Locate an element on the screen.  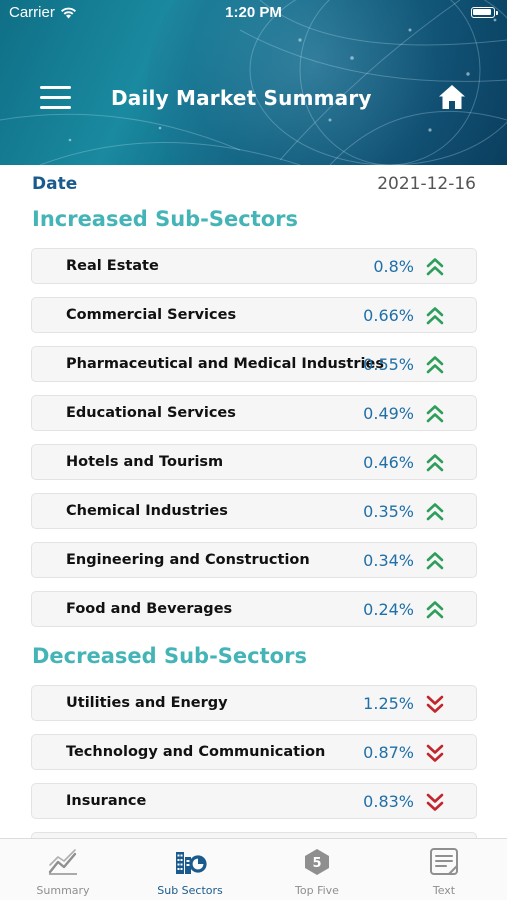
increased-row-hotels-tourism: Hotels and Tourism 0.46% is located at coordinates (254, 462).